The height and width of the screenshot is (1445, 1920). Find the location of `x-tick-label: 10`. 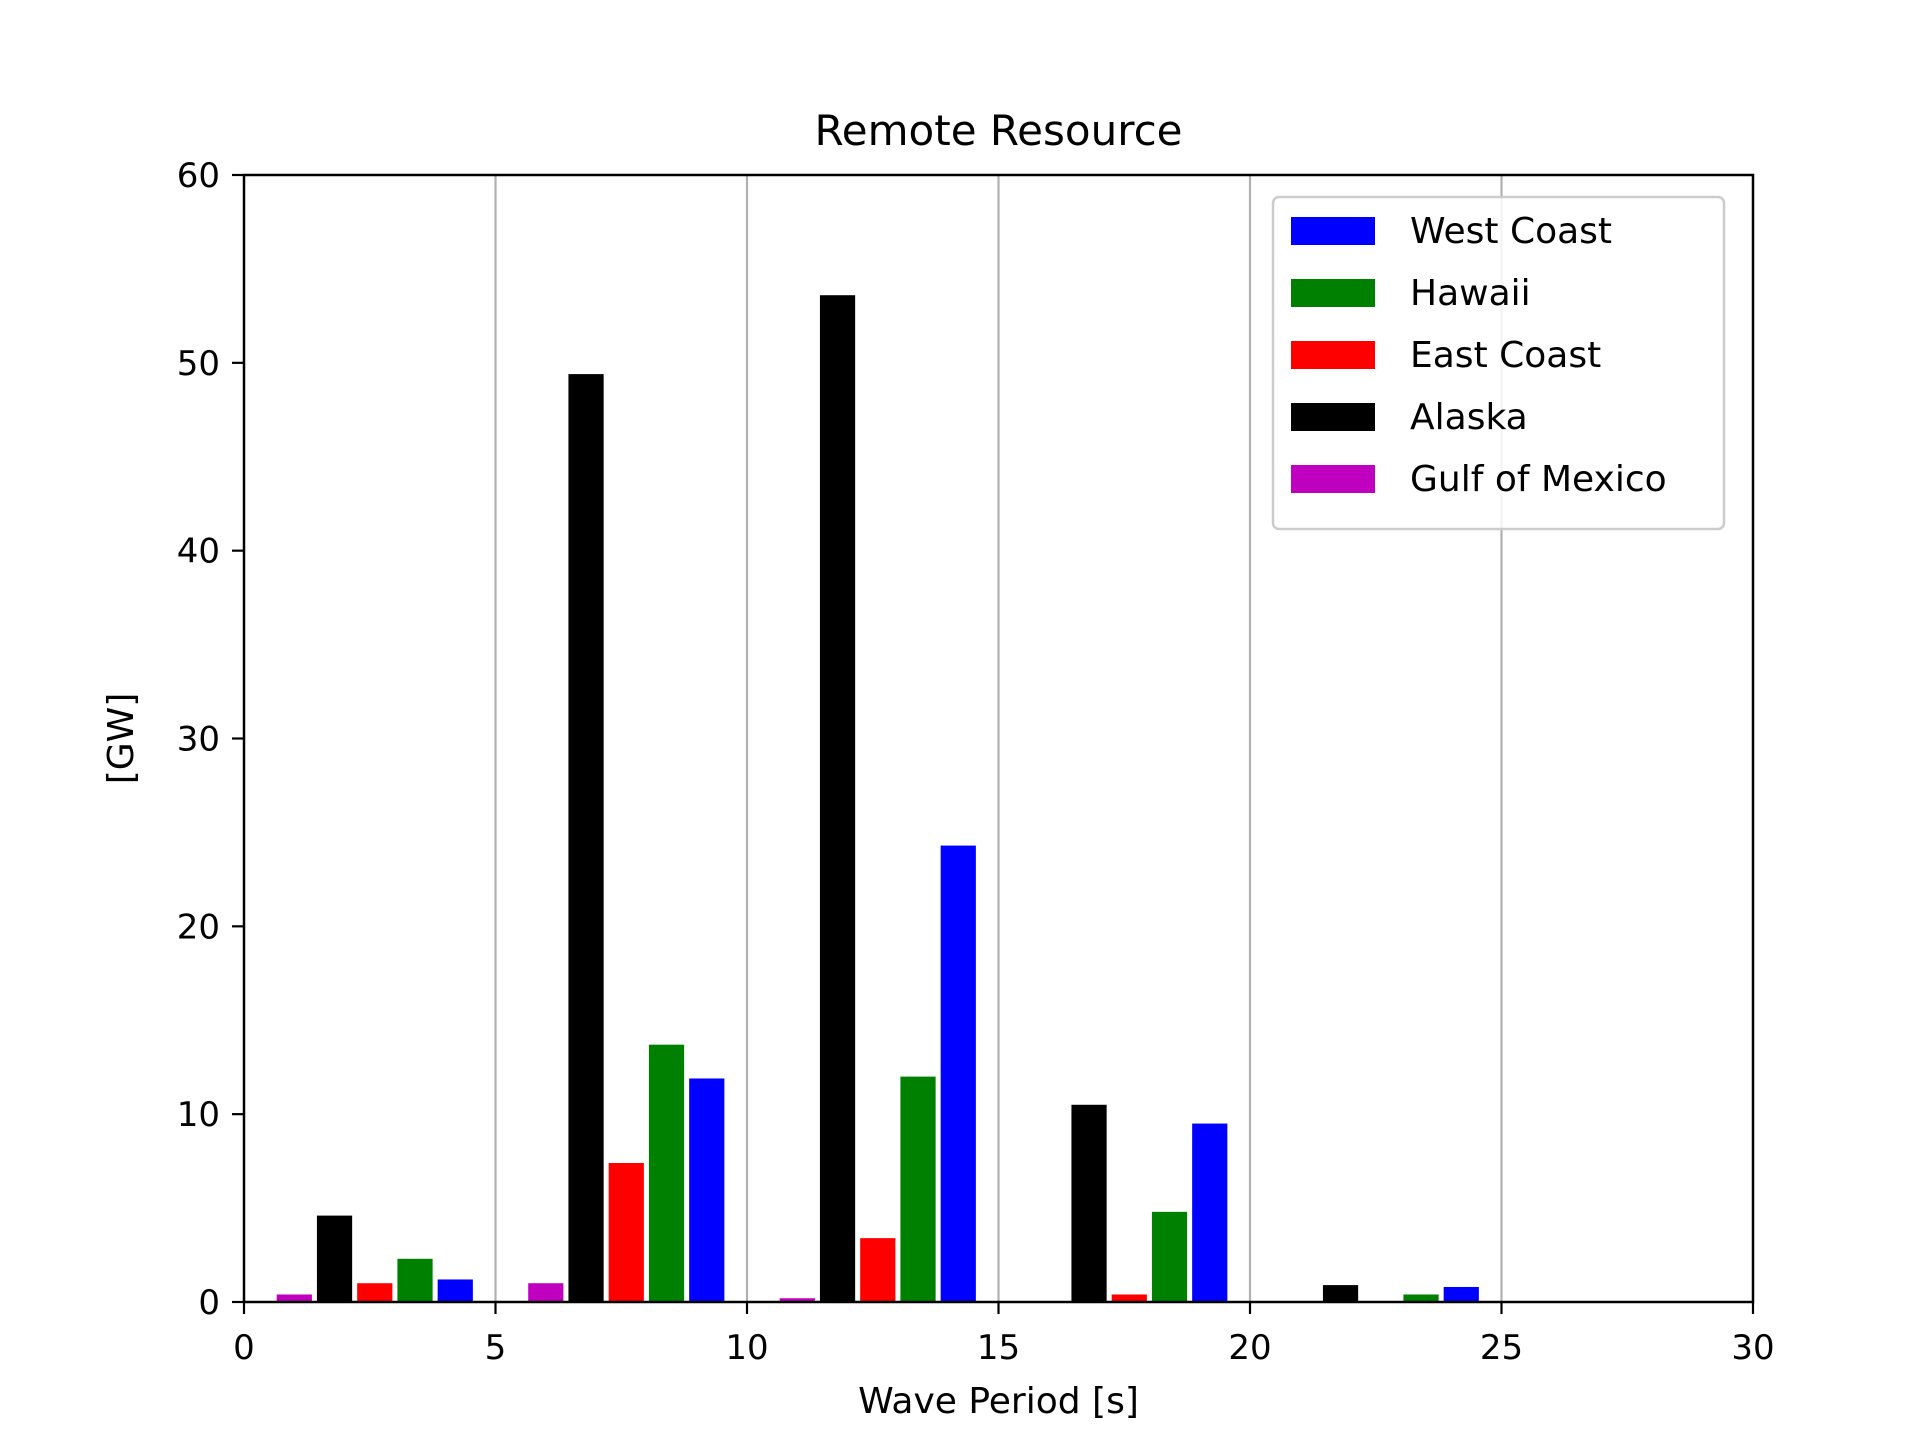

x-tick-label: 10 is located at coordinates (746, 1348).